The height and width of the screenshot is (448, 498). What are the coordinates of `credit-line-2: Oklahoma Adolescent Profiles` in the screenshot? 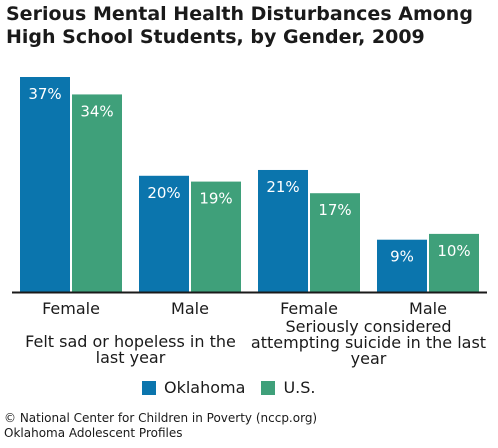 It's located at (93, 433).